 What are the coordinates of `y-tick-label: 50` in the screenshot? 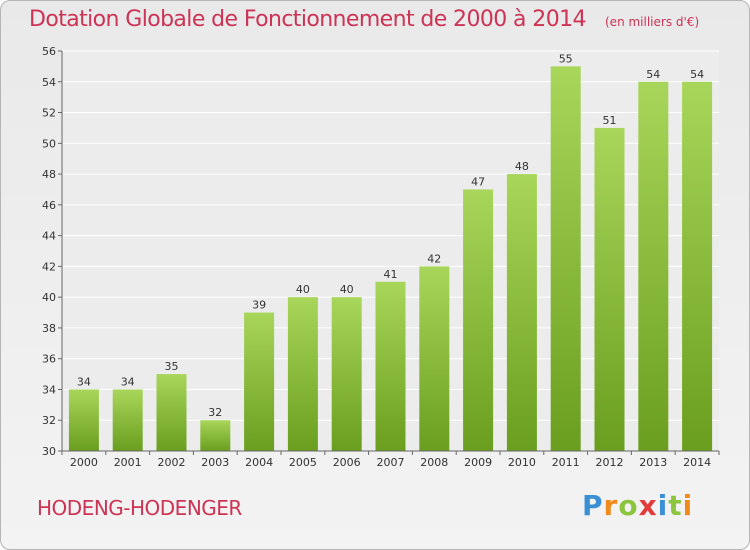 It's located at (49, 143).